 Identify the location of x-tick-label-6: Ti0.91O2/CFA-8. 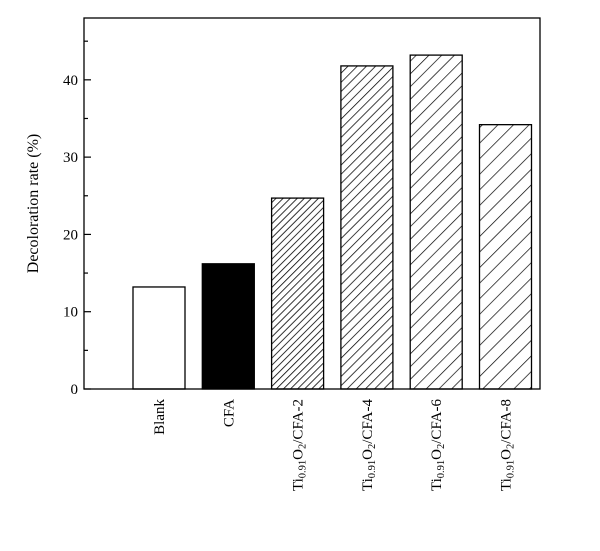
(508, 445).